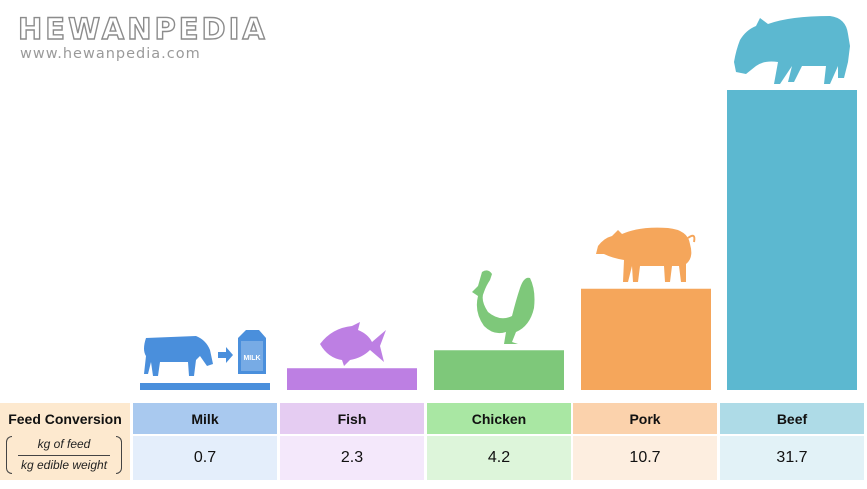  What do you see at coordinates (645, 418) in the screenshot?
I see `header-pork: Pork` at bounding box center [645, 418].